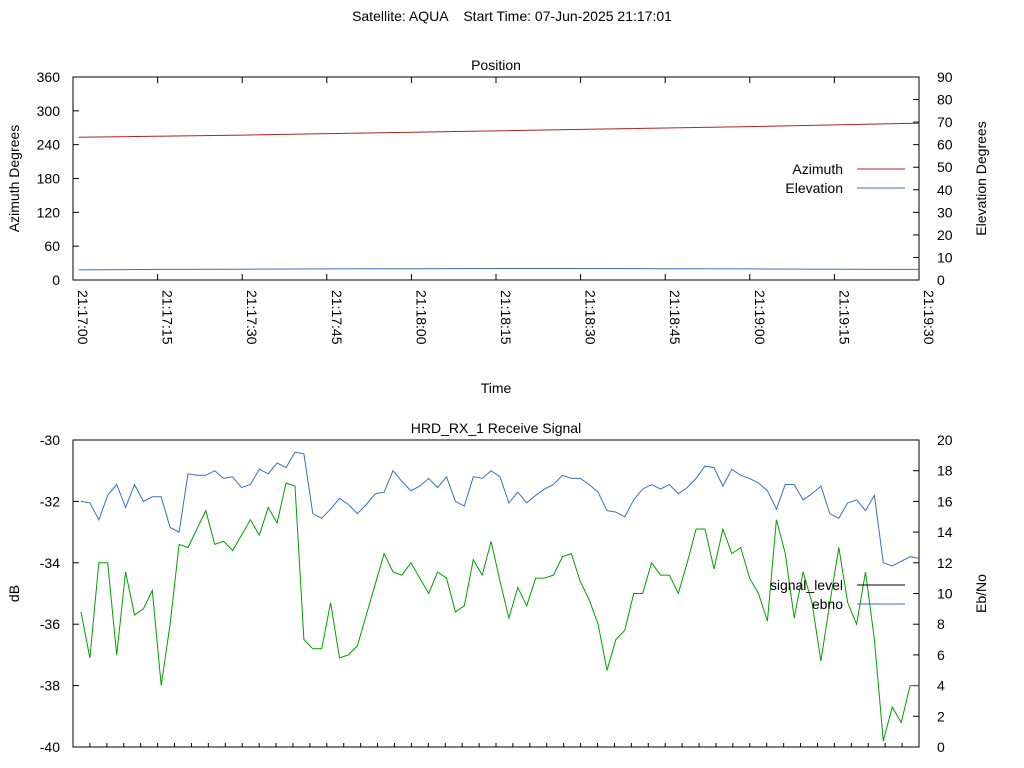 This screenshot has height=768, width=1024. What do you see at coordinates (56, 280) in the screenshot?
I see `azimuth-axis-tick-label: 0` at bounding box center [56, 280].